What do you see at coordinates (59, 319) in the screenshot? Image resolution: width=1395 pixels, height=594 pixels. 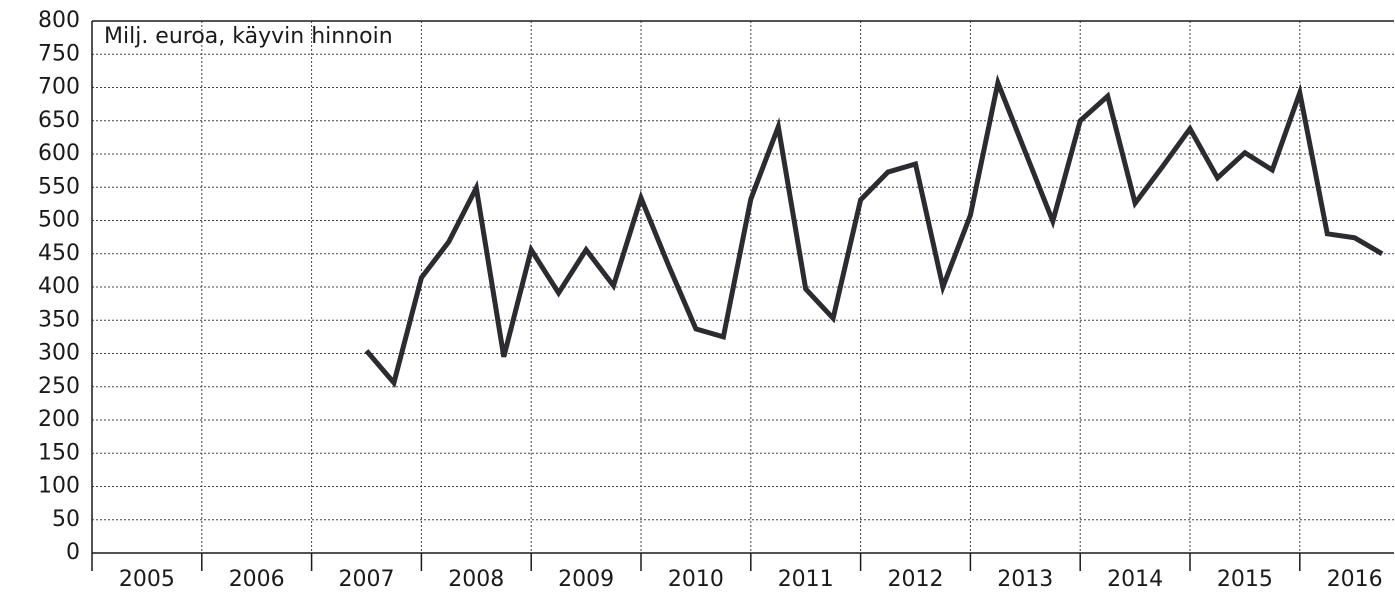 I see `y-tick-label: 350` at bounding box center [59, 319].